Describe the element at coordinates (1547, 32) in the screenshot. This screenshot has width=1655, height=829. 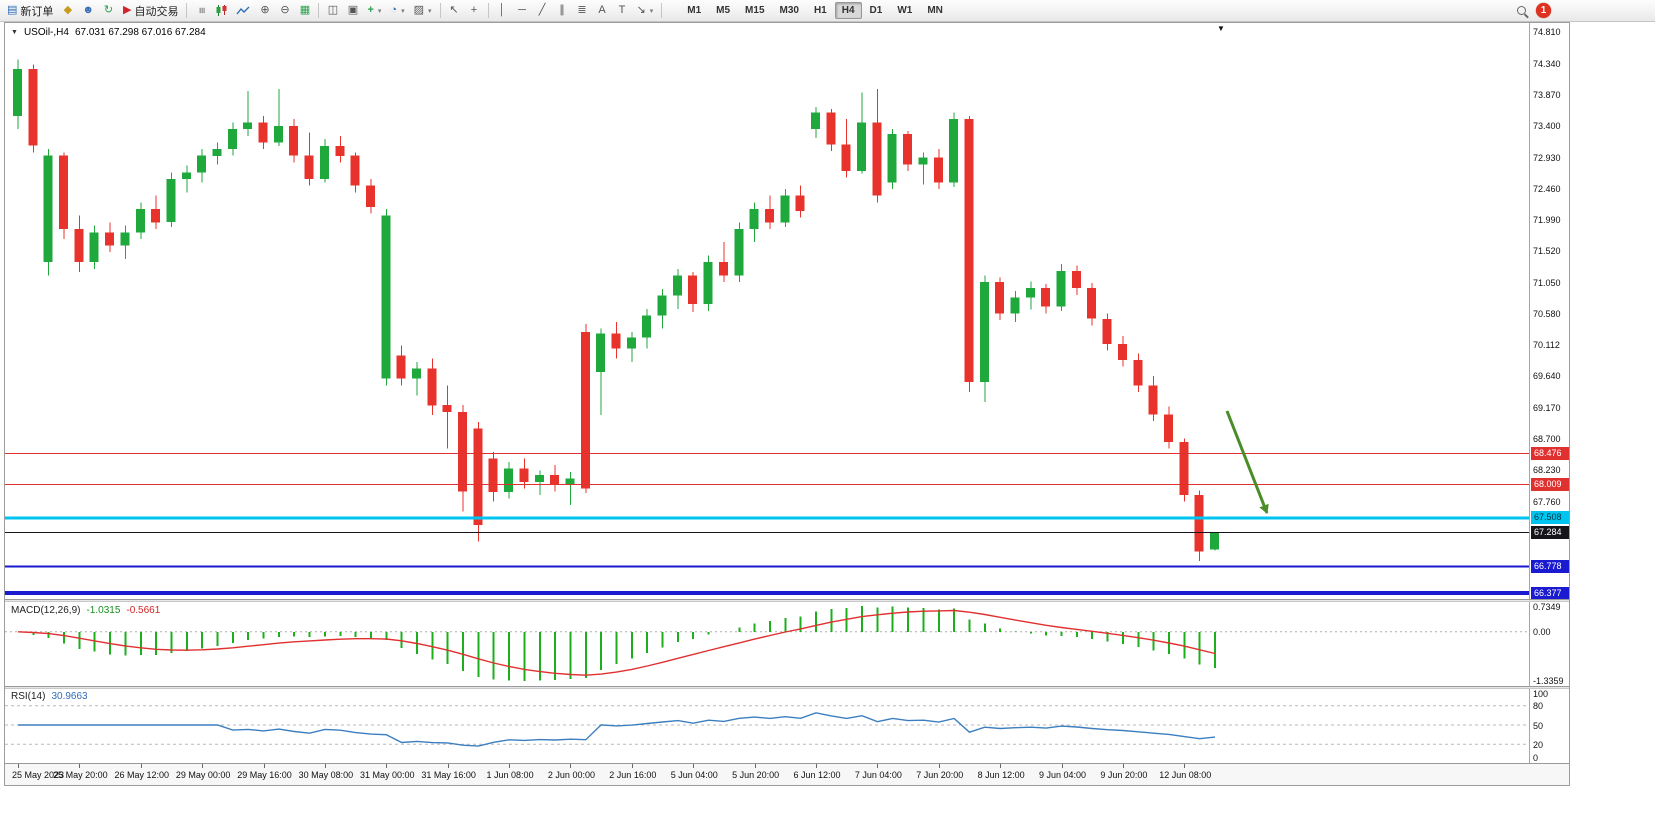
I see `price-tick-label: 74.810` at that location.